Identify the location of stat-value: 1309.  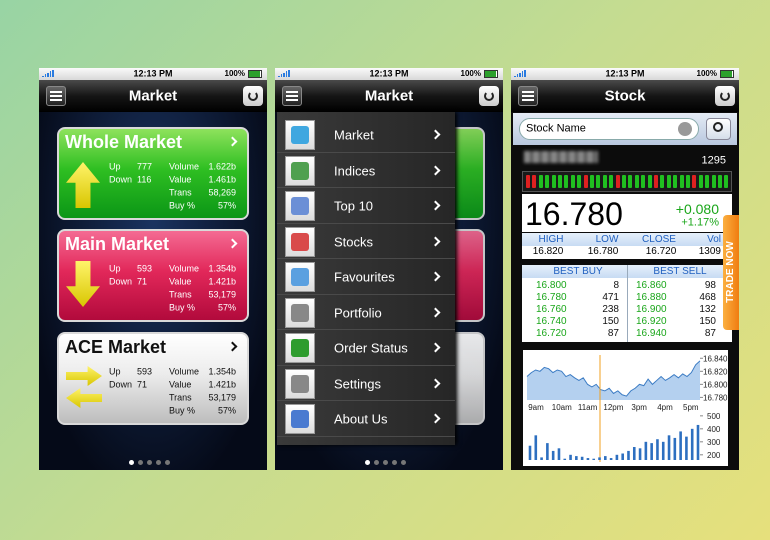
(709, 251).